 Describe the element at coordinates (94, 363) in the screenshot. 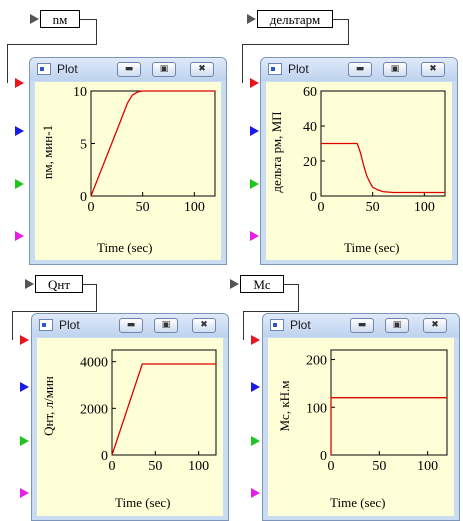

I see `y-tick-label: 4000` at that location.